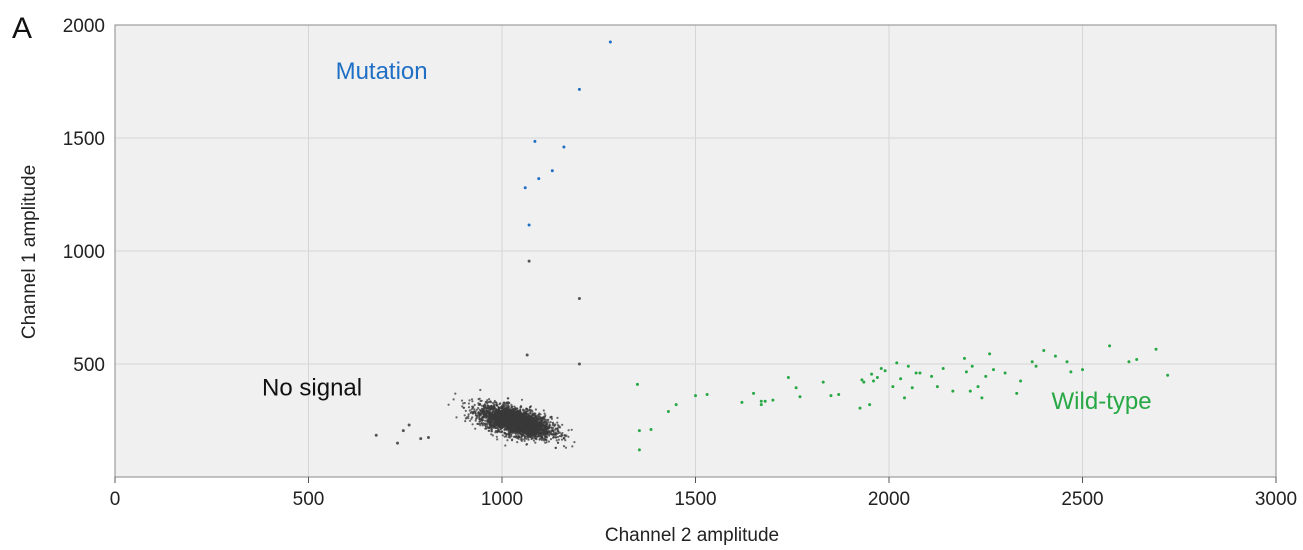  What do you see at coordinates (29, 252) in the screenshot?
I see `y-axis-label: Channel 1 amplitude` at bounding box center [29, 252].